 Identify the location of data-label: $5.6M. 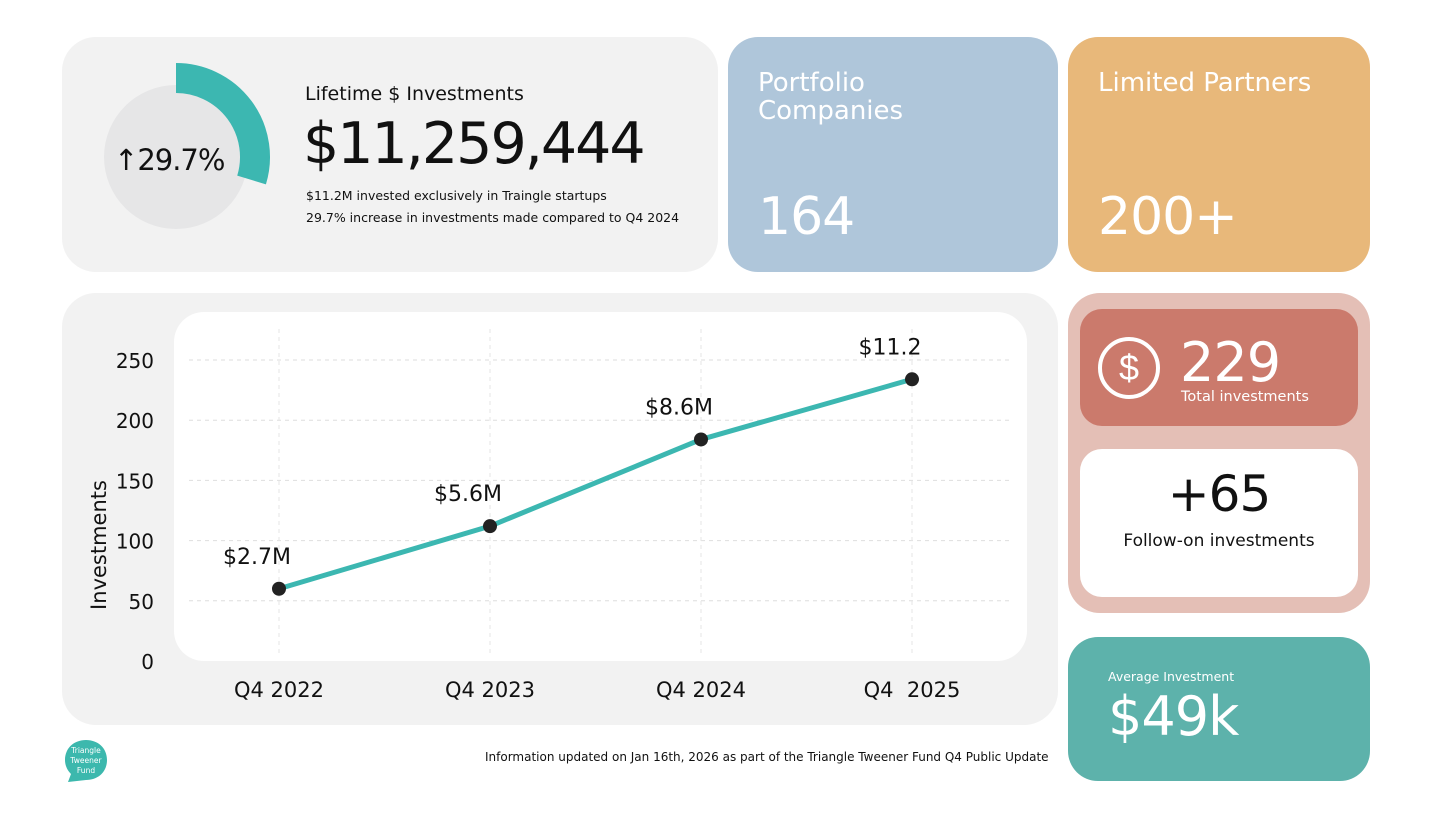
(468, 494).